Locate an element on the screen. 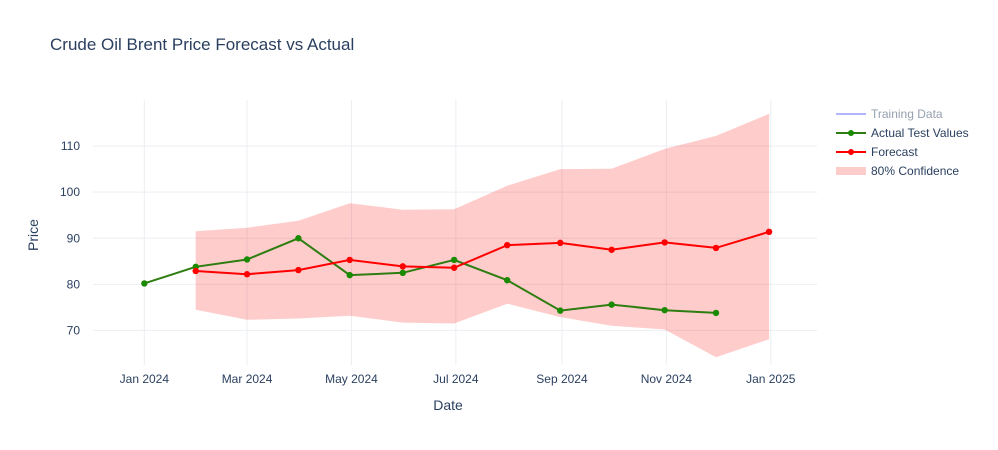 The image size is (998, 450). x-axis-title: Date is located at coordinates (448, 405).